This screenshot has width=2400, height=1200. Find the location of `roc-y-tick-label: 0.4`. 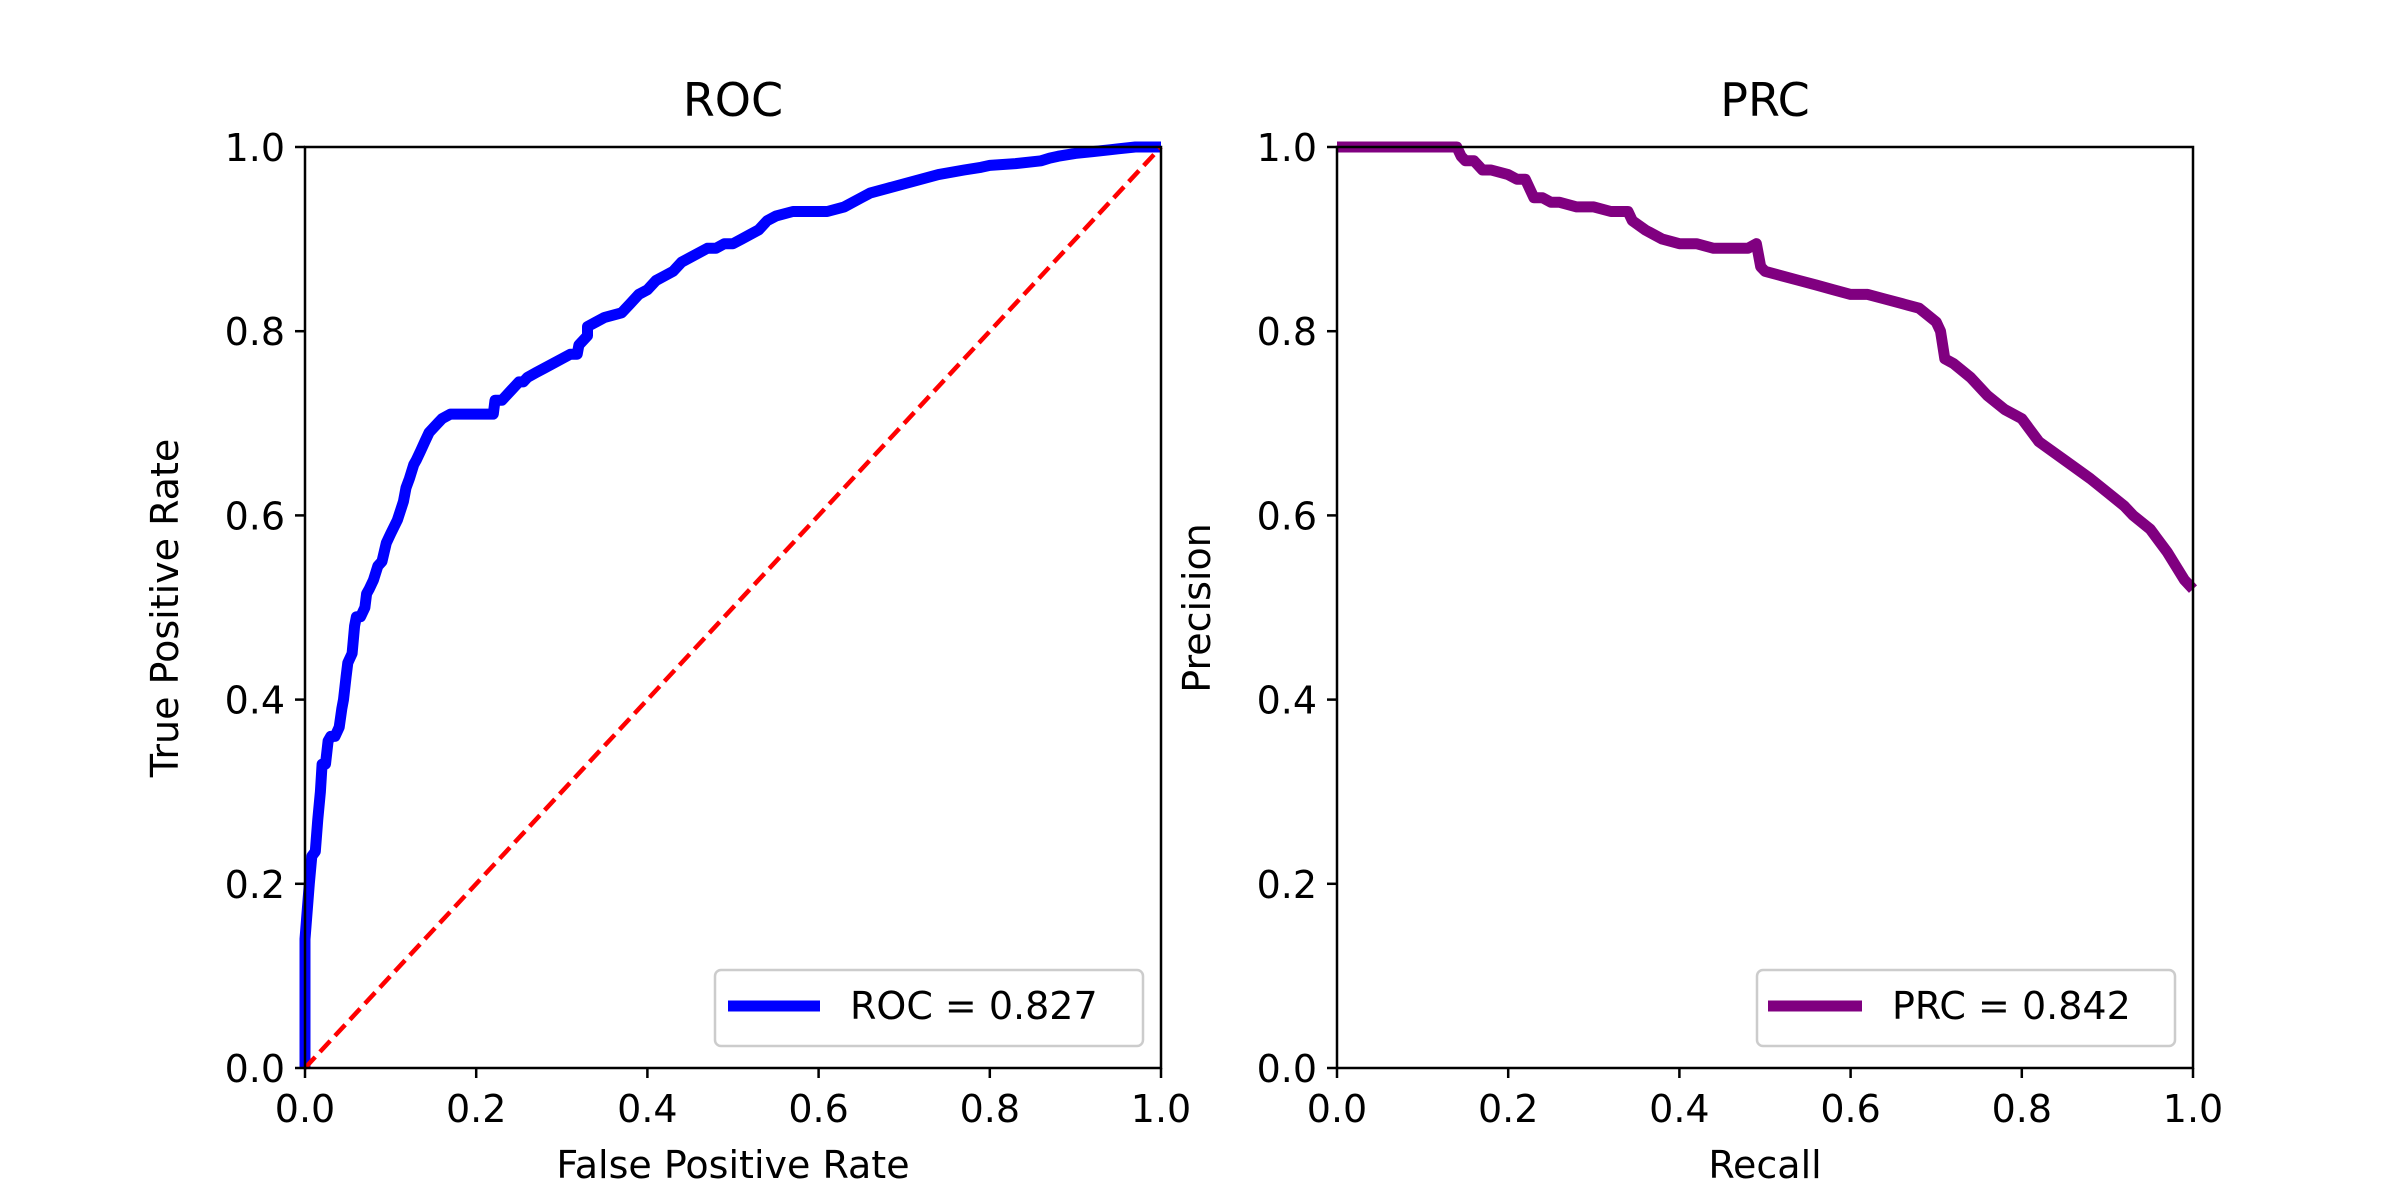

roc-y-tick-label: 0.4 is located at coordinates (255, 701).